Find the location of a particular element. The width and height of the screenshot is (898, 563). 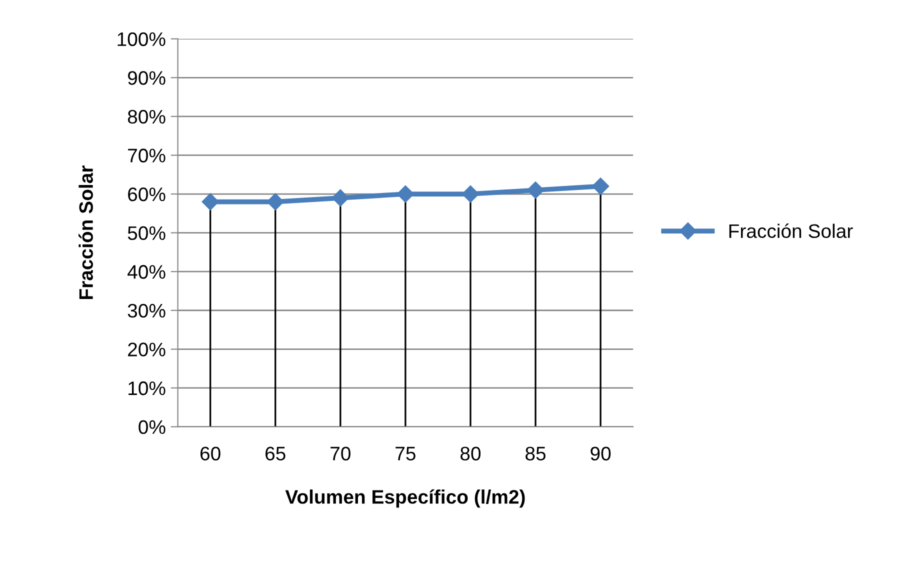

x-tick-label: 85 is located at coordinates (536, 453).